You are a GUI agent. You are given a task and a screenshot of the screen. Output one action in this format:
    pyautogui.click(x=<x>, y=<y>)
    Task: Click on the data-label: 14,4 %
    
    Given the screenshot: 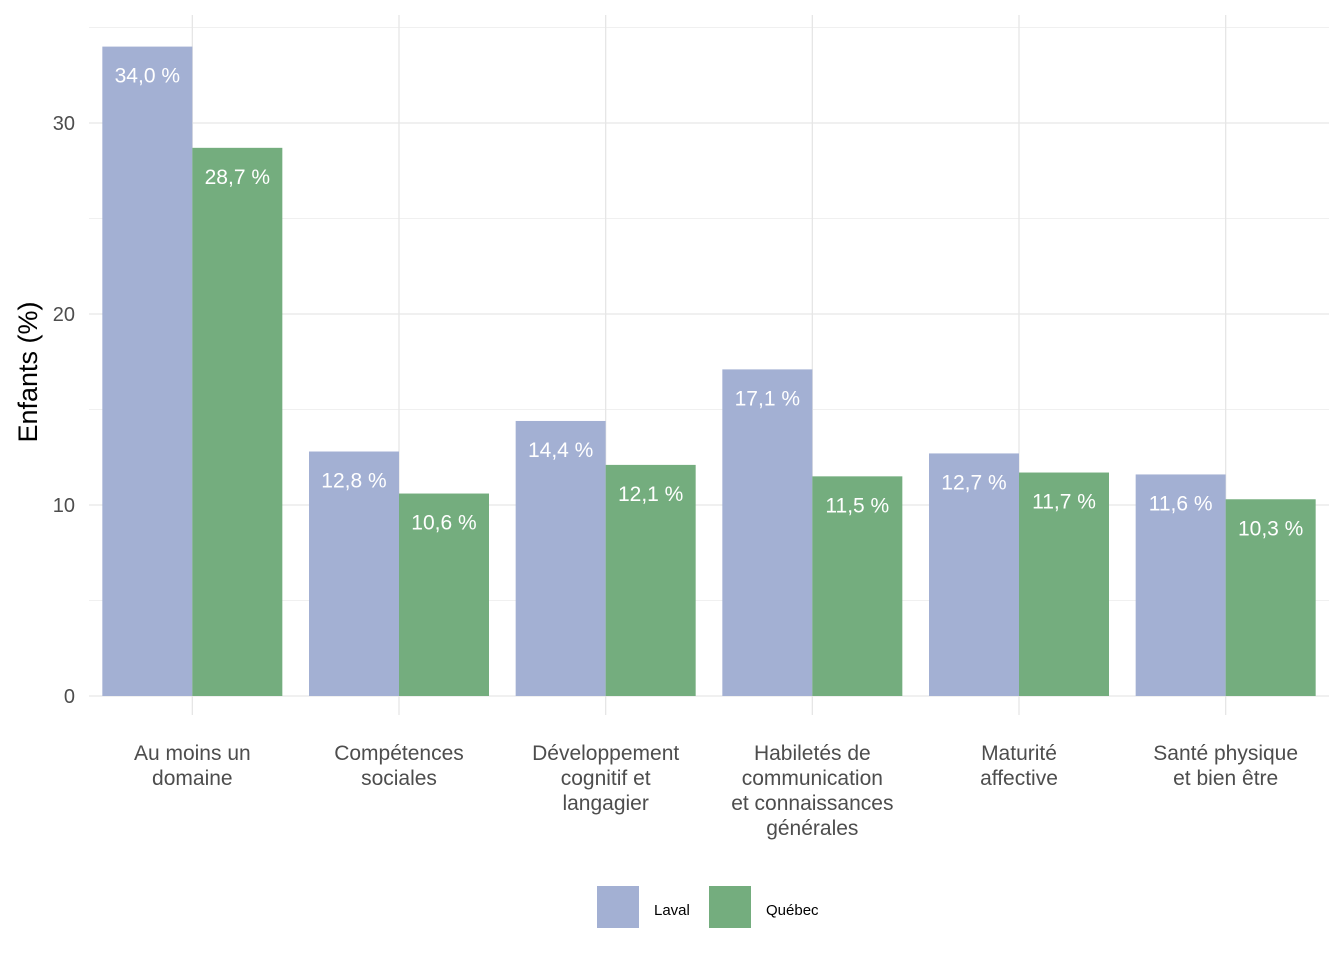 What is the action you would take?
    pyautogui.click(x=560, y=450)
    